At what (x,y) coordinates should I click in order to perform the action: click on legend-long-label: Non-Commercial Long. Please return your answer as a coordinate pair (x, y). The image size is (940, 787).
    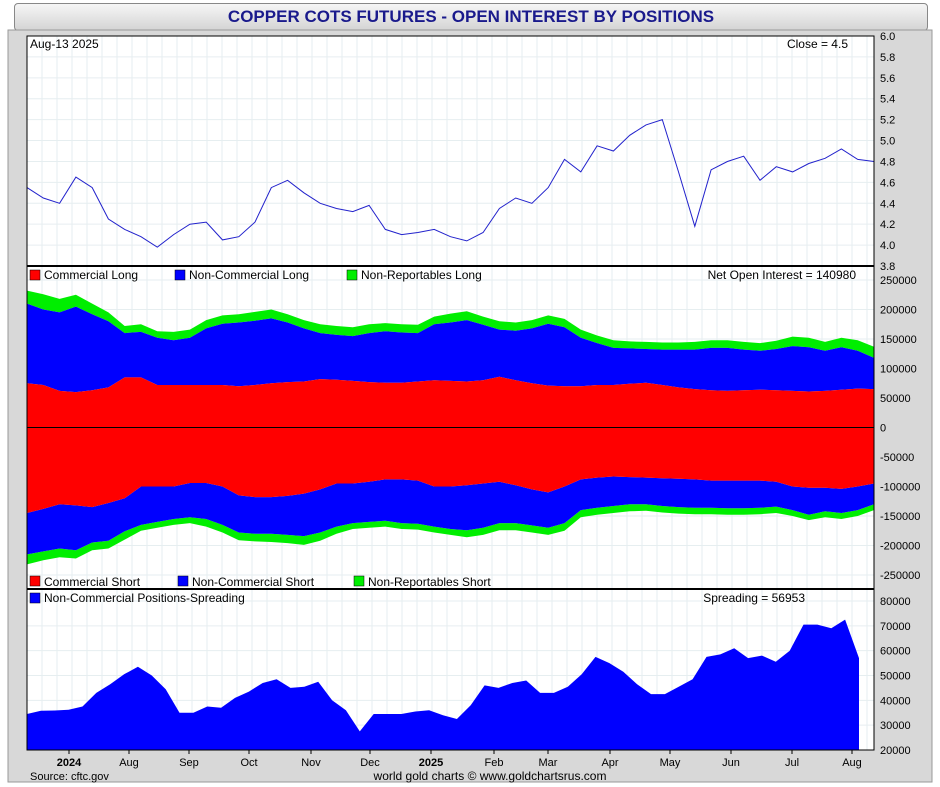
    Looking at the image, I should click on (249, 275).